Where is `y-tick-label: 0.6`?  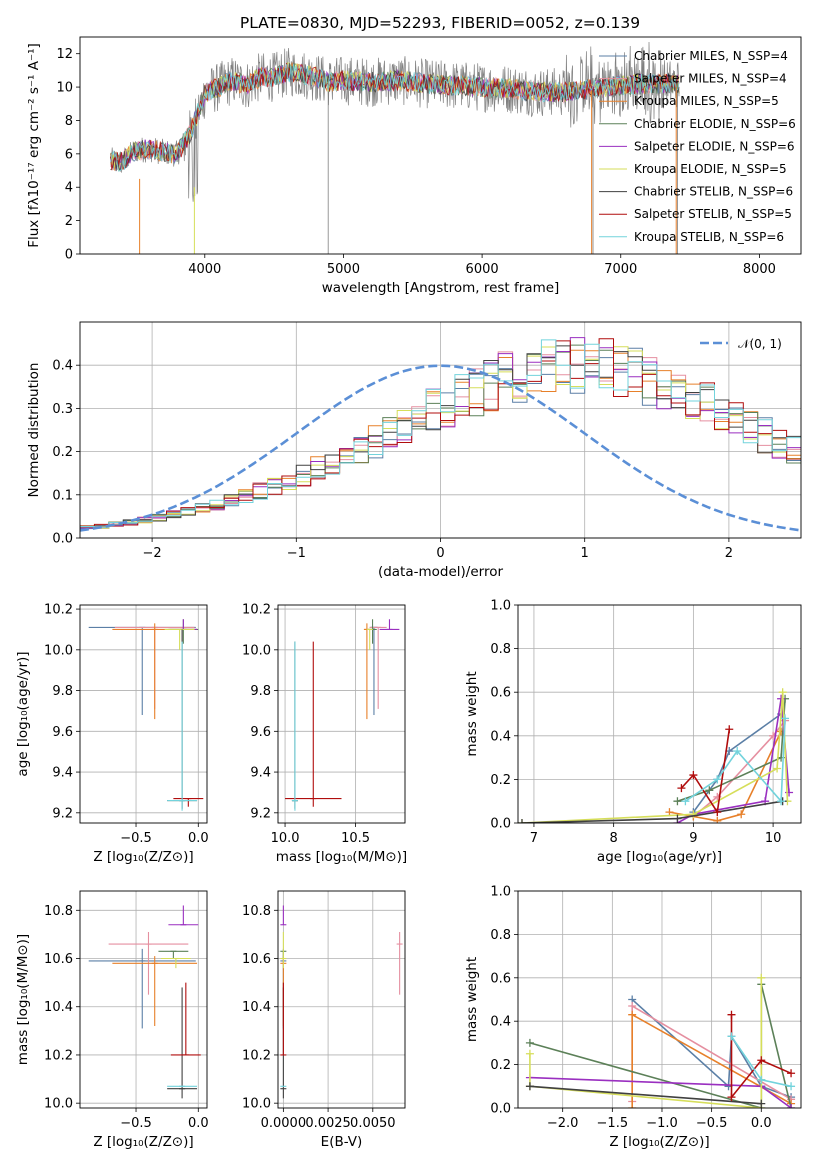 y-tick-label: 0.6 is located at coordinates (500, 693).